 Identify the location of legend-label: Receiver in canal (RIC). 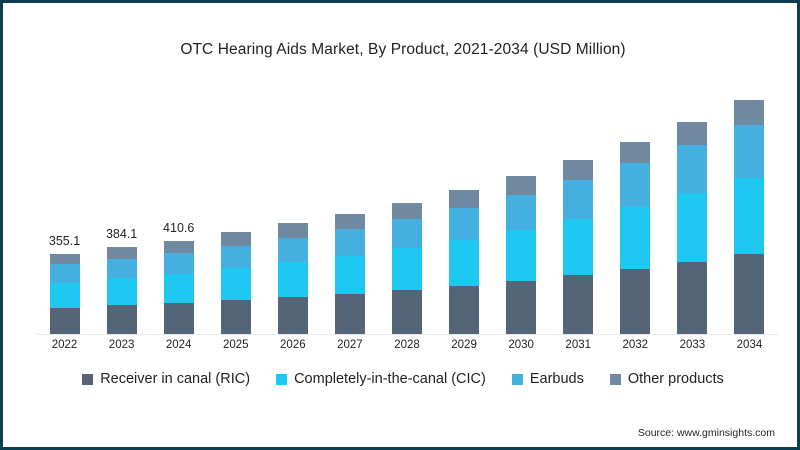
(175, 379).